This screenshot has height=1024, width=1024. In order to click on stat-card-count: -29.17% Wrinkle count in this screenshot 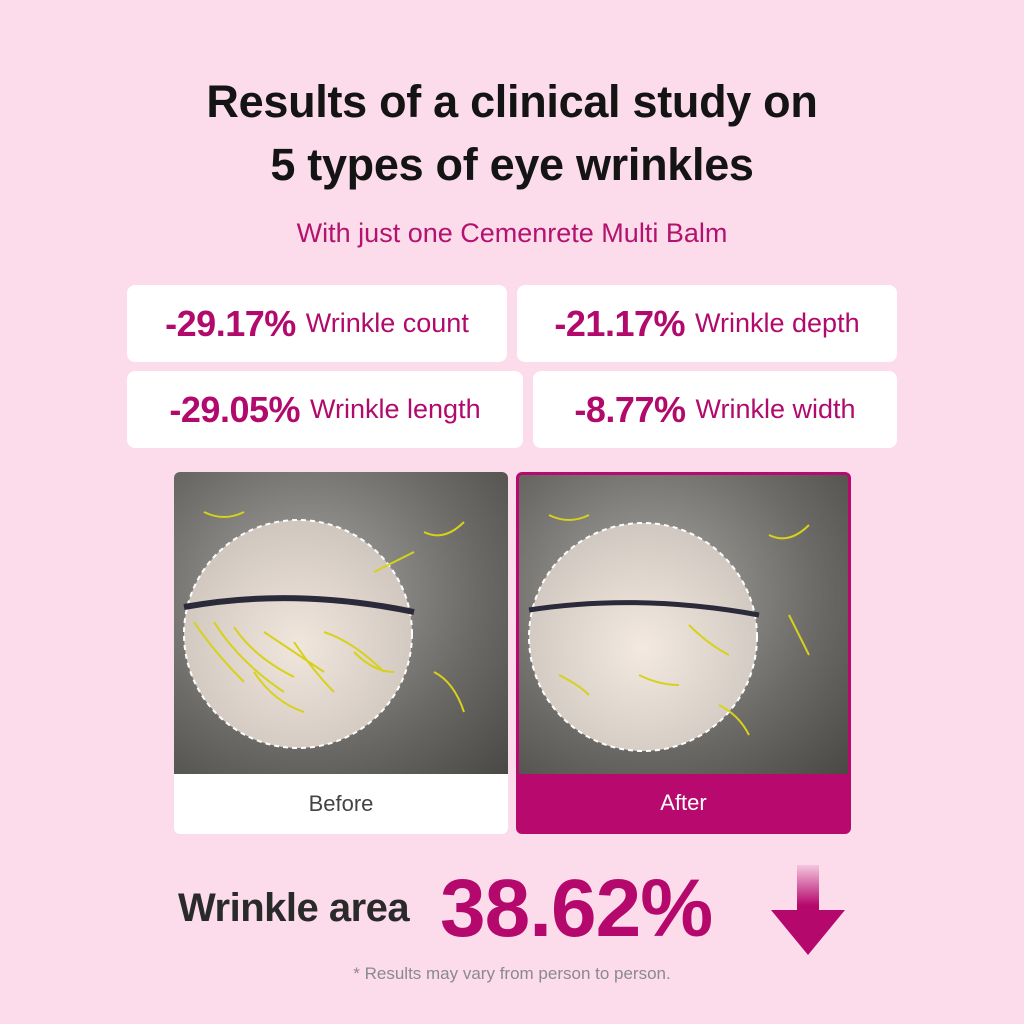, I will do `click(317, 323)`.